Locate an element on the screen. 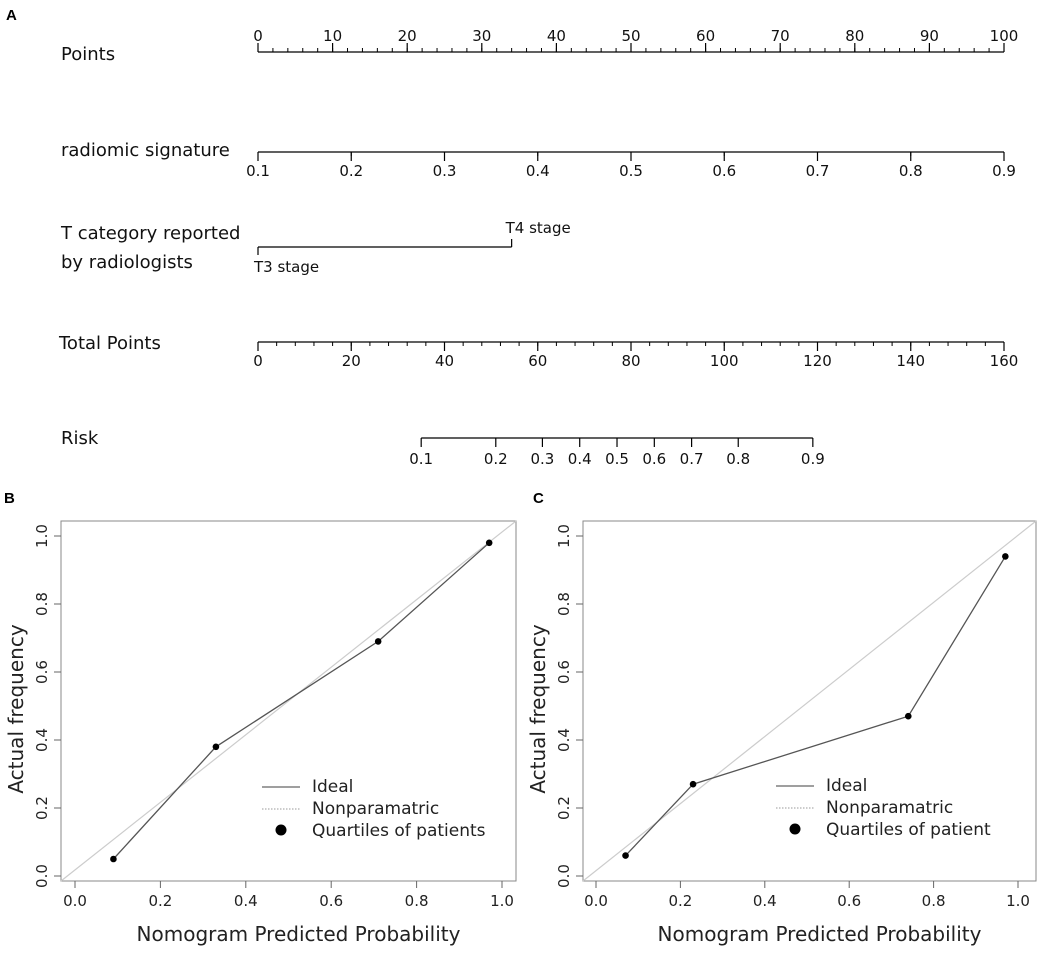 This screenshot has height=977, width=1057. nomogram-risk-label: 0.8 is located at coordinates (738, 459).